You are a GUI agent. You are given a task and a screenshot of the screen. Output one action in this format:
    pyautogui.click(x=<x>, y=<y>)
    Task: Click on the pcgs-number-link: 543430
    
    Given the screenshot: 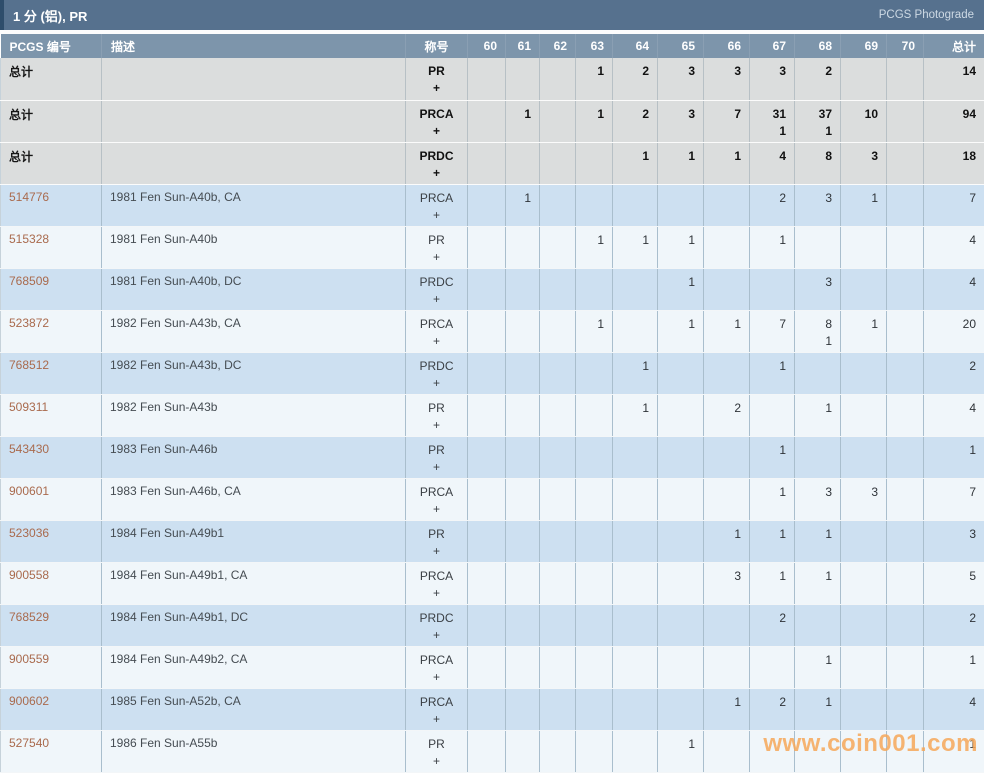 What is the action you would take?
    pyautogui.click(x=29, y=449)
    